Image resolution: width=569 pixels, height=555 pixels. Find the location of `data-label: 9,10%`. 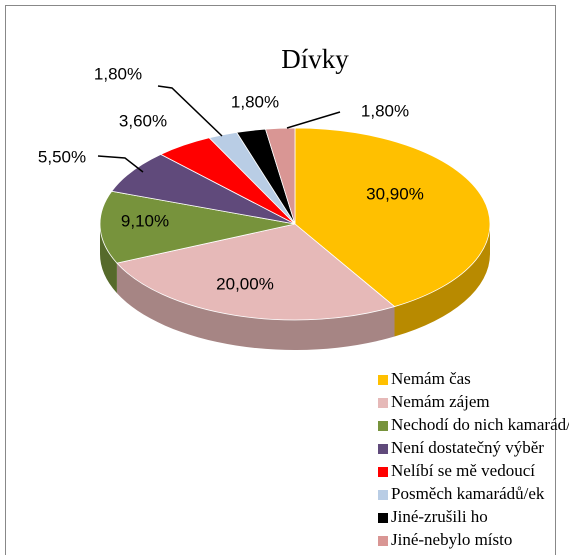

data-label: 9,10% is located at coordinates (145, 220).